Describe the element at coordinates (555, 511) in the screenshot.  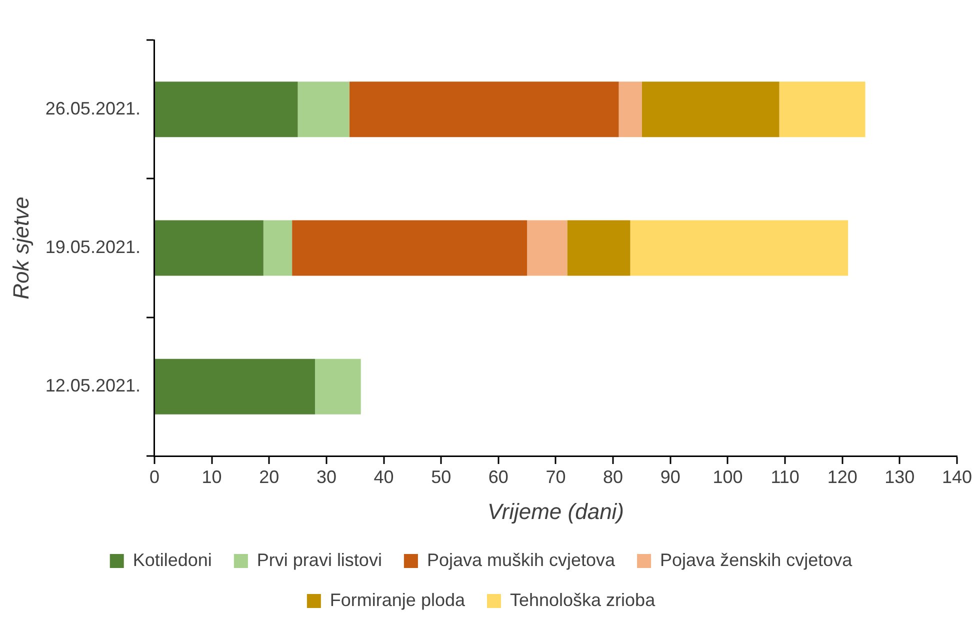
I see `x-axis-title: Vrijeme (dani)` at that location.